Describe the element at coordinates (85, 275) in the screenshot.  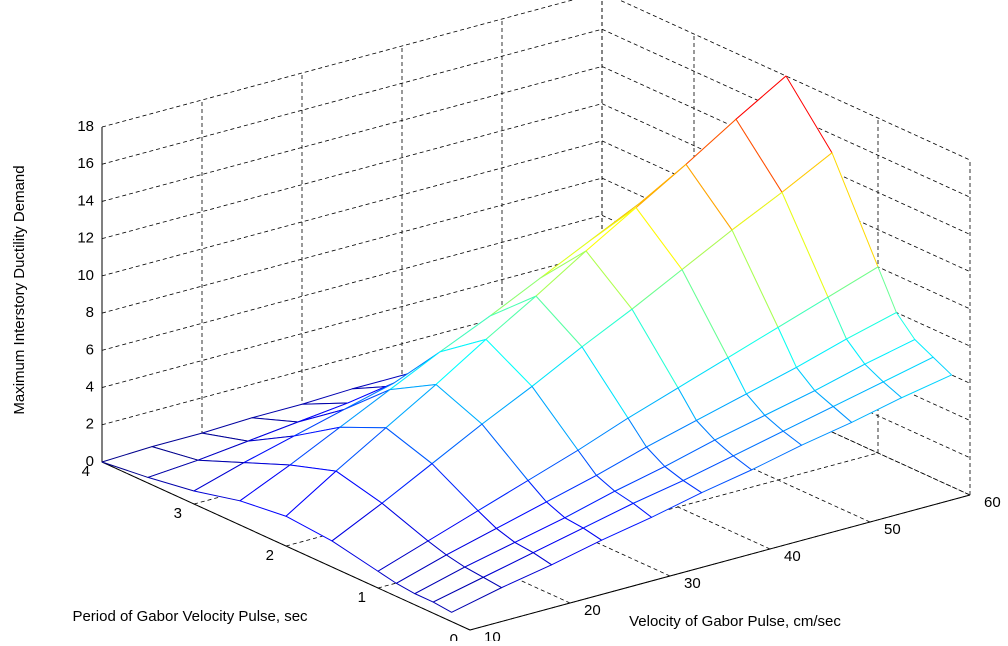
I see `z-tick-label: 10` at that location.